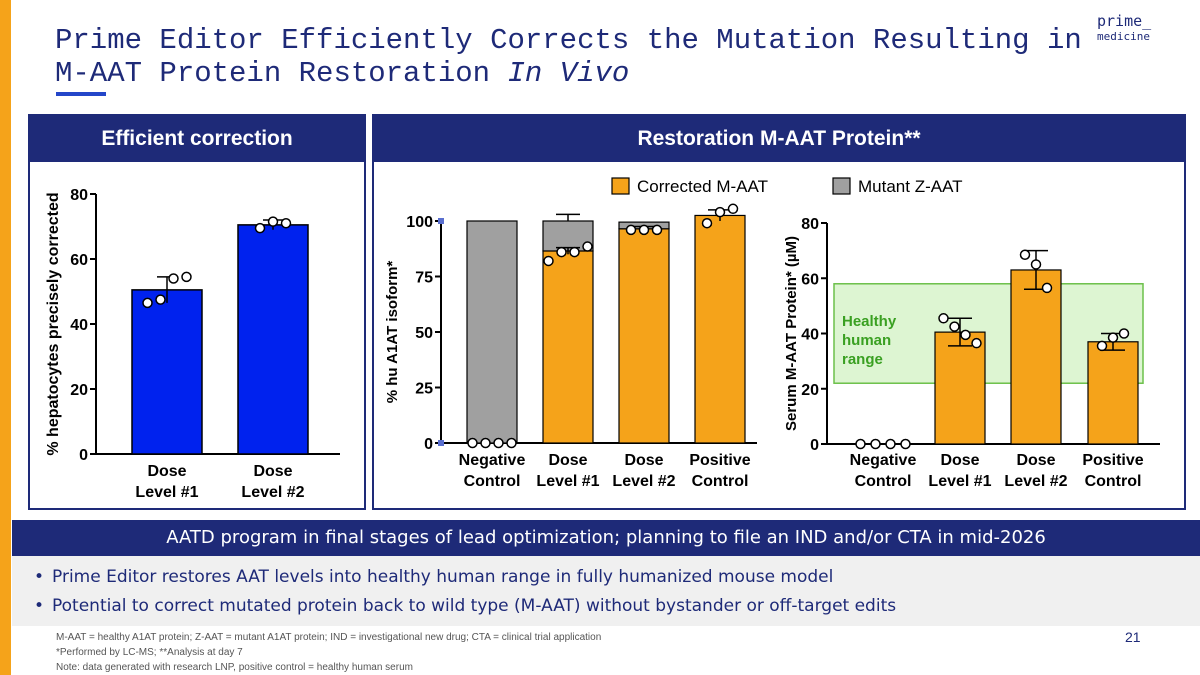  What do you see at coordinates (81, 94) in the screenshot?
I see `title-underline` at bounding box center [81, 94].